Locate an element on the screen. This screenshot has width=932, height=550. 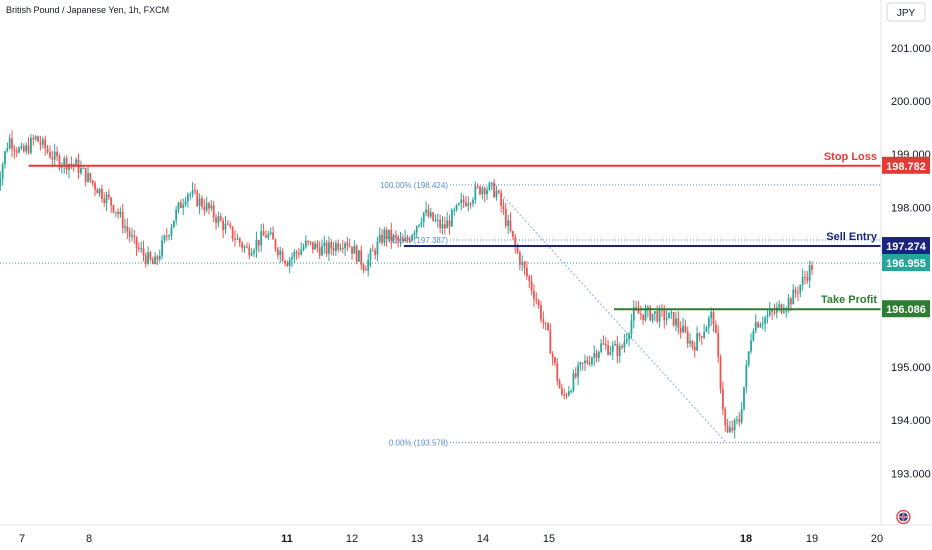
time-tick-label: 12 is located at coordinates (352, 539).